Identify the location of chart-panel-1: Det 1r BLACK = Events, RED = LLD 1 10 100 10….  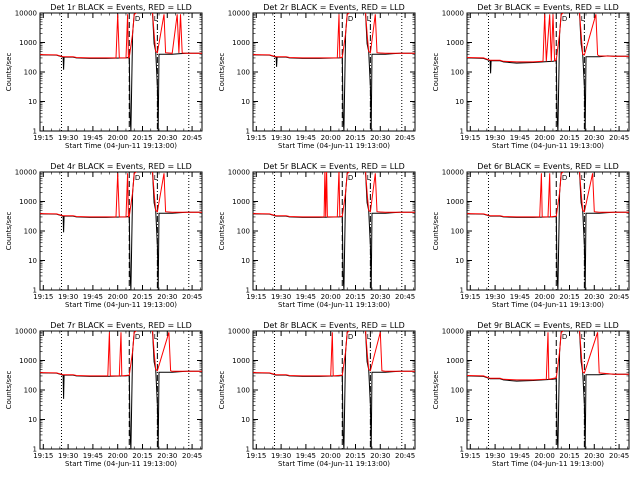
(104, 76).